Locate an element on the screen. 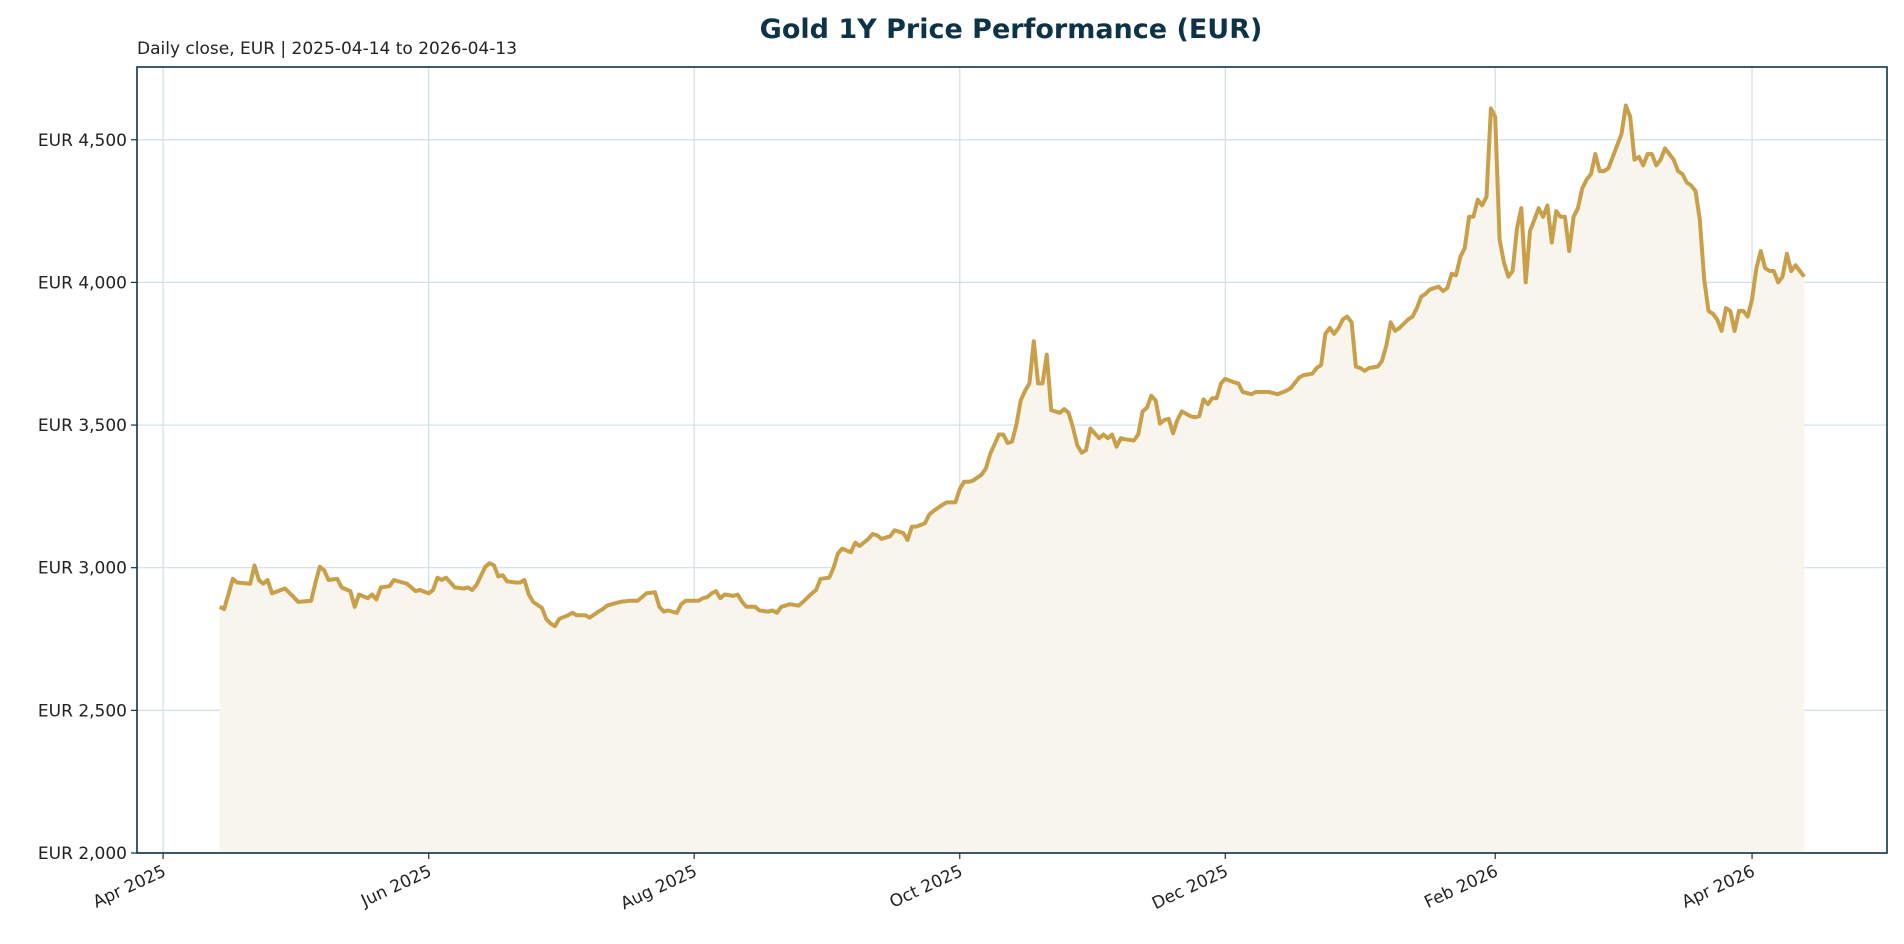  x-tick-label: Aug 2025 is located at coordinates (659, 887).